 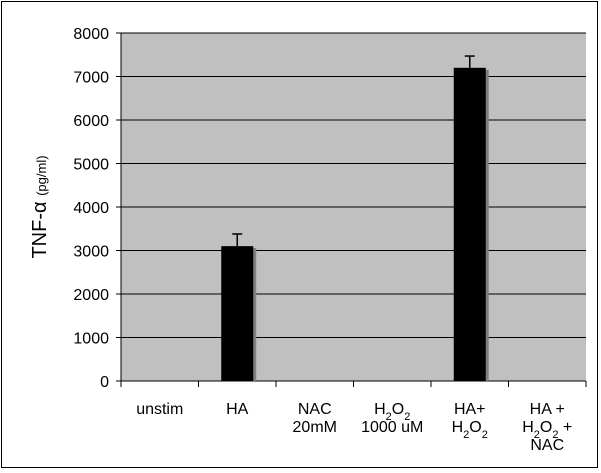 What do you see at coordinates (91, 252) in the screenshot?
I see `y-tick-label: 3000` at bounding box center [91, 252].